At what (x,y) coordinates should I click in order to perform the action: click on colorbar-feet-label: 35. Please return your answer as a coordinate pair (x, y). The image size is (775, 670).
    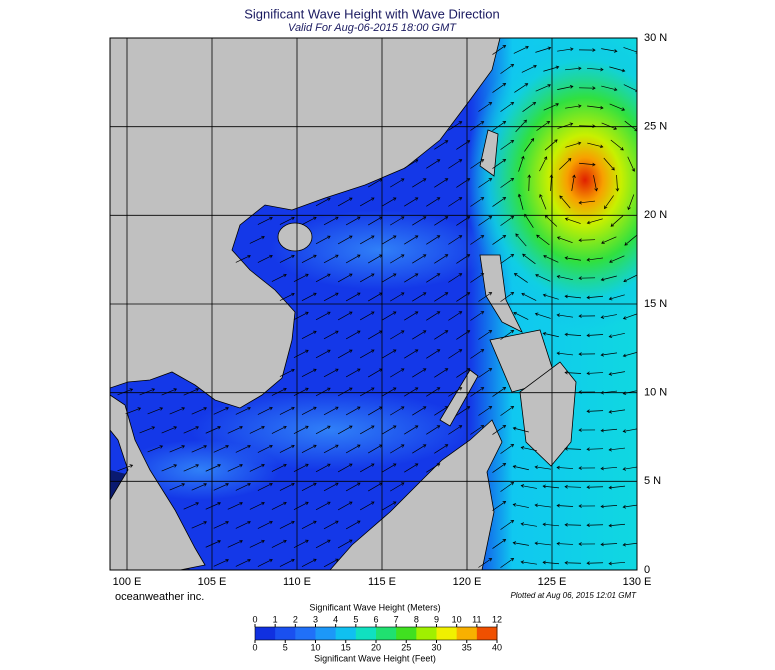
    Looking at the image, I should click on (467, 647).